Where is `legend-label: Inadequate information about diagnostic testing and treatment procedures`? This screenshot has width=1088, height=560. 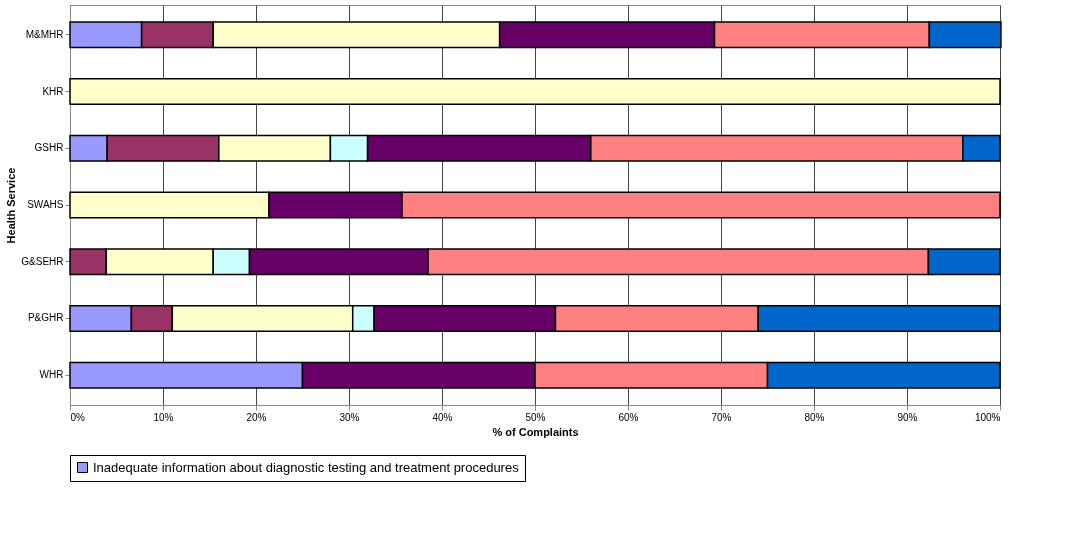
legend-label: Inadequate information about diagnostic testing and treatment procedures is located at coordinates (306, 467).